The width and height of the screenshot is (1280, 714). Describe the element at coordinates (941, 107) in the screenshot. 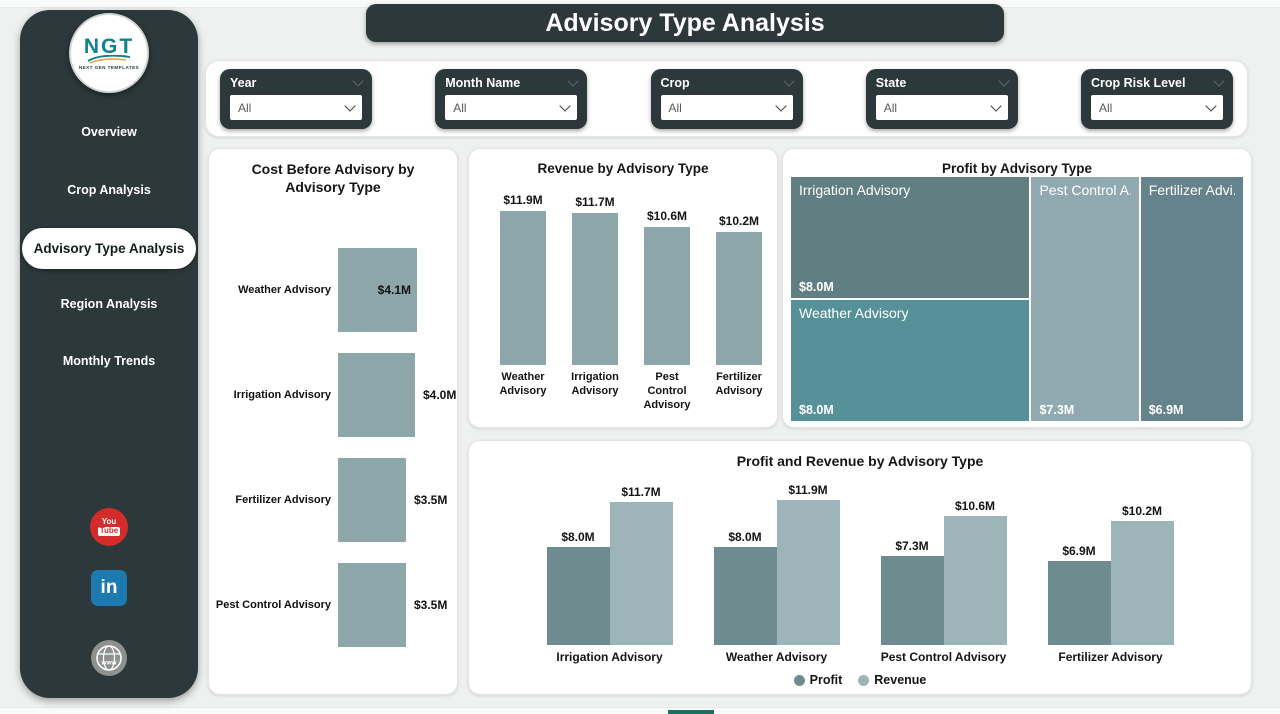

I see `state-dropdown: All` at that location.